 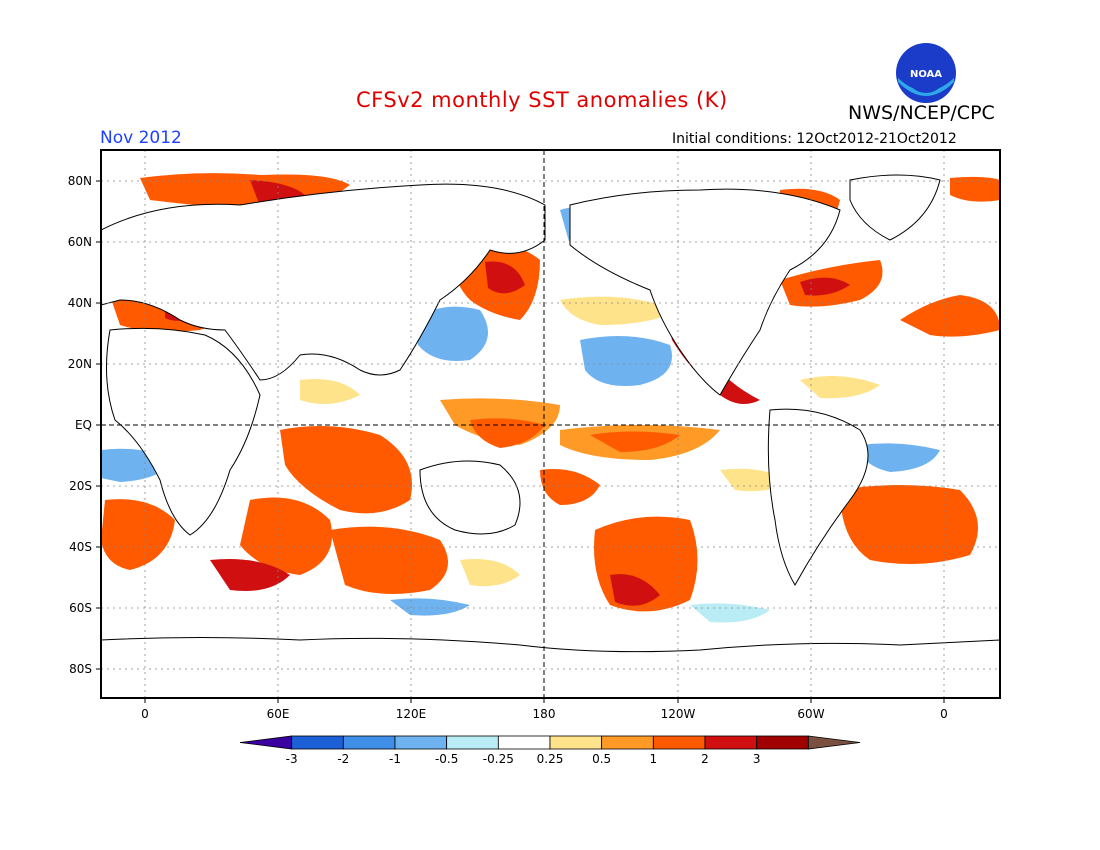 I want to click on logo-text: NOAA, so click(x=926, y=74).